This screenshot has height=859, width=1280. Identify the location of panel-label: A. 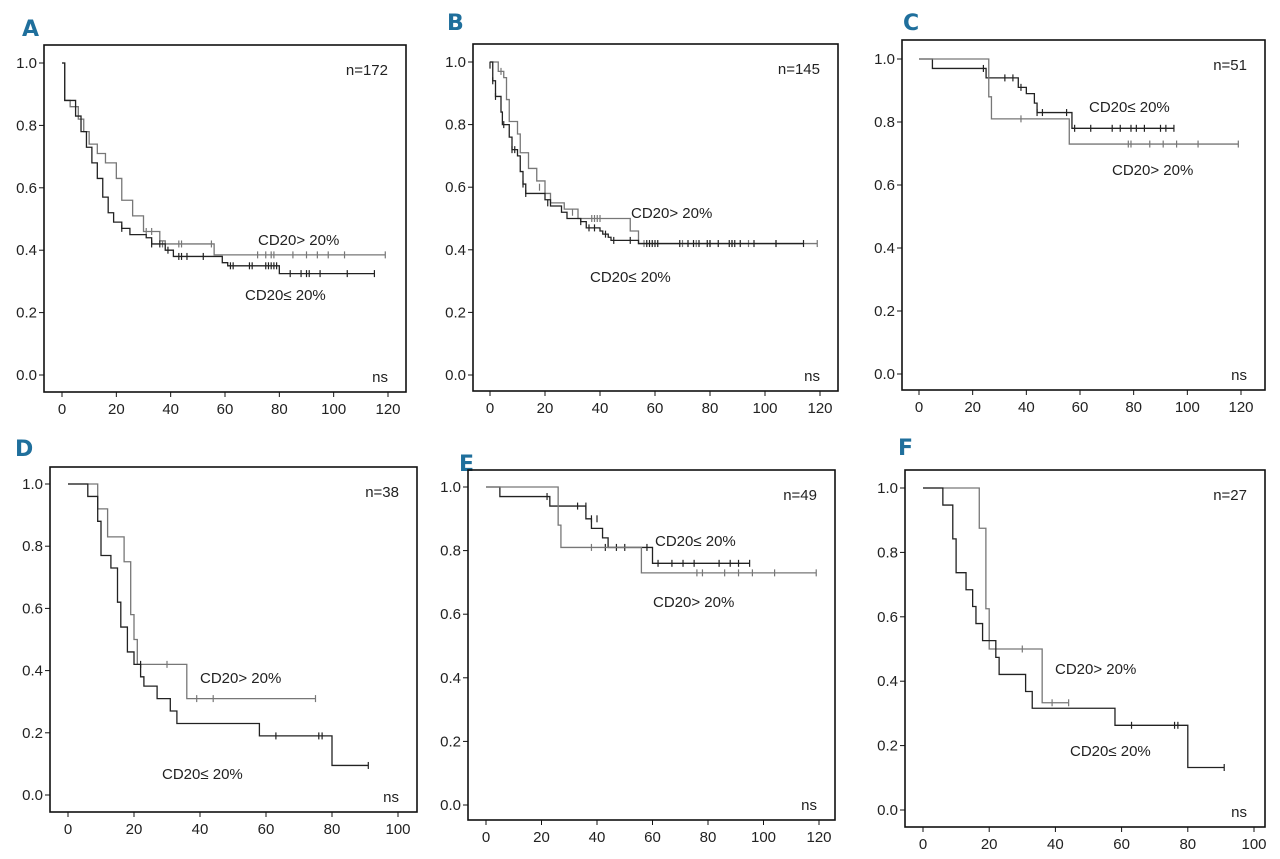
(30, 29).